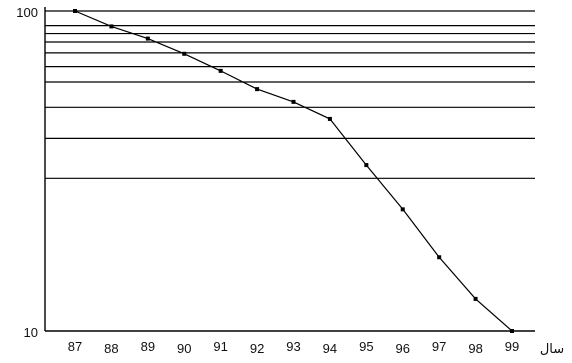 The image size is (572, 363). I want to click on x-tick-label: 93, so click(293, 346).